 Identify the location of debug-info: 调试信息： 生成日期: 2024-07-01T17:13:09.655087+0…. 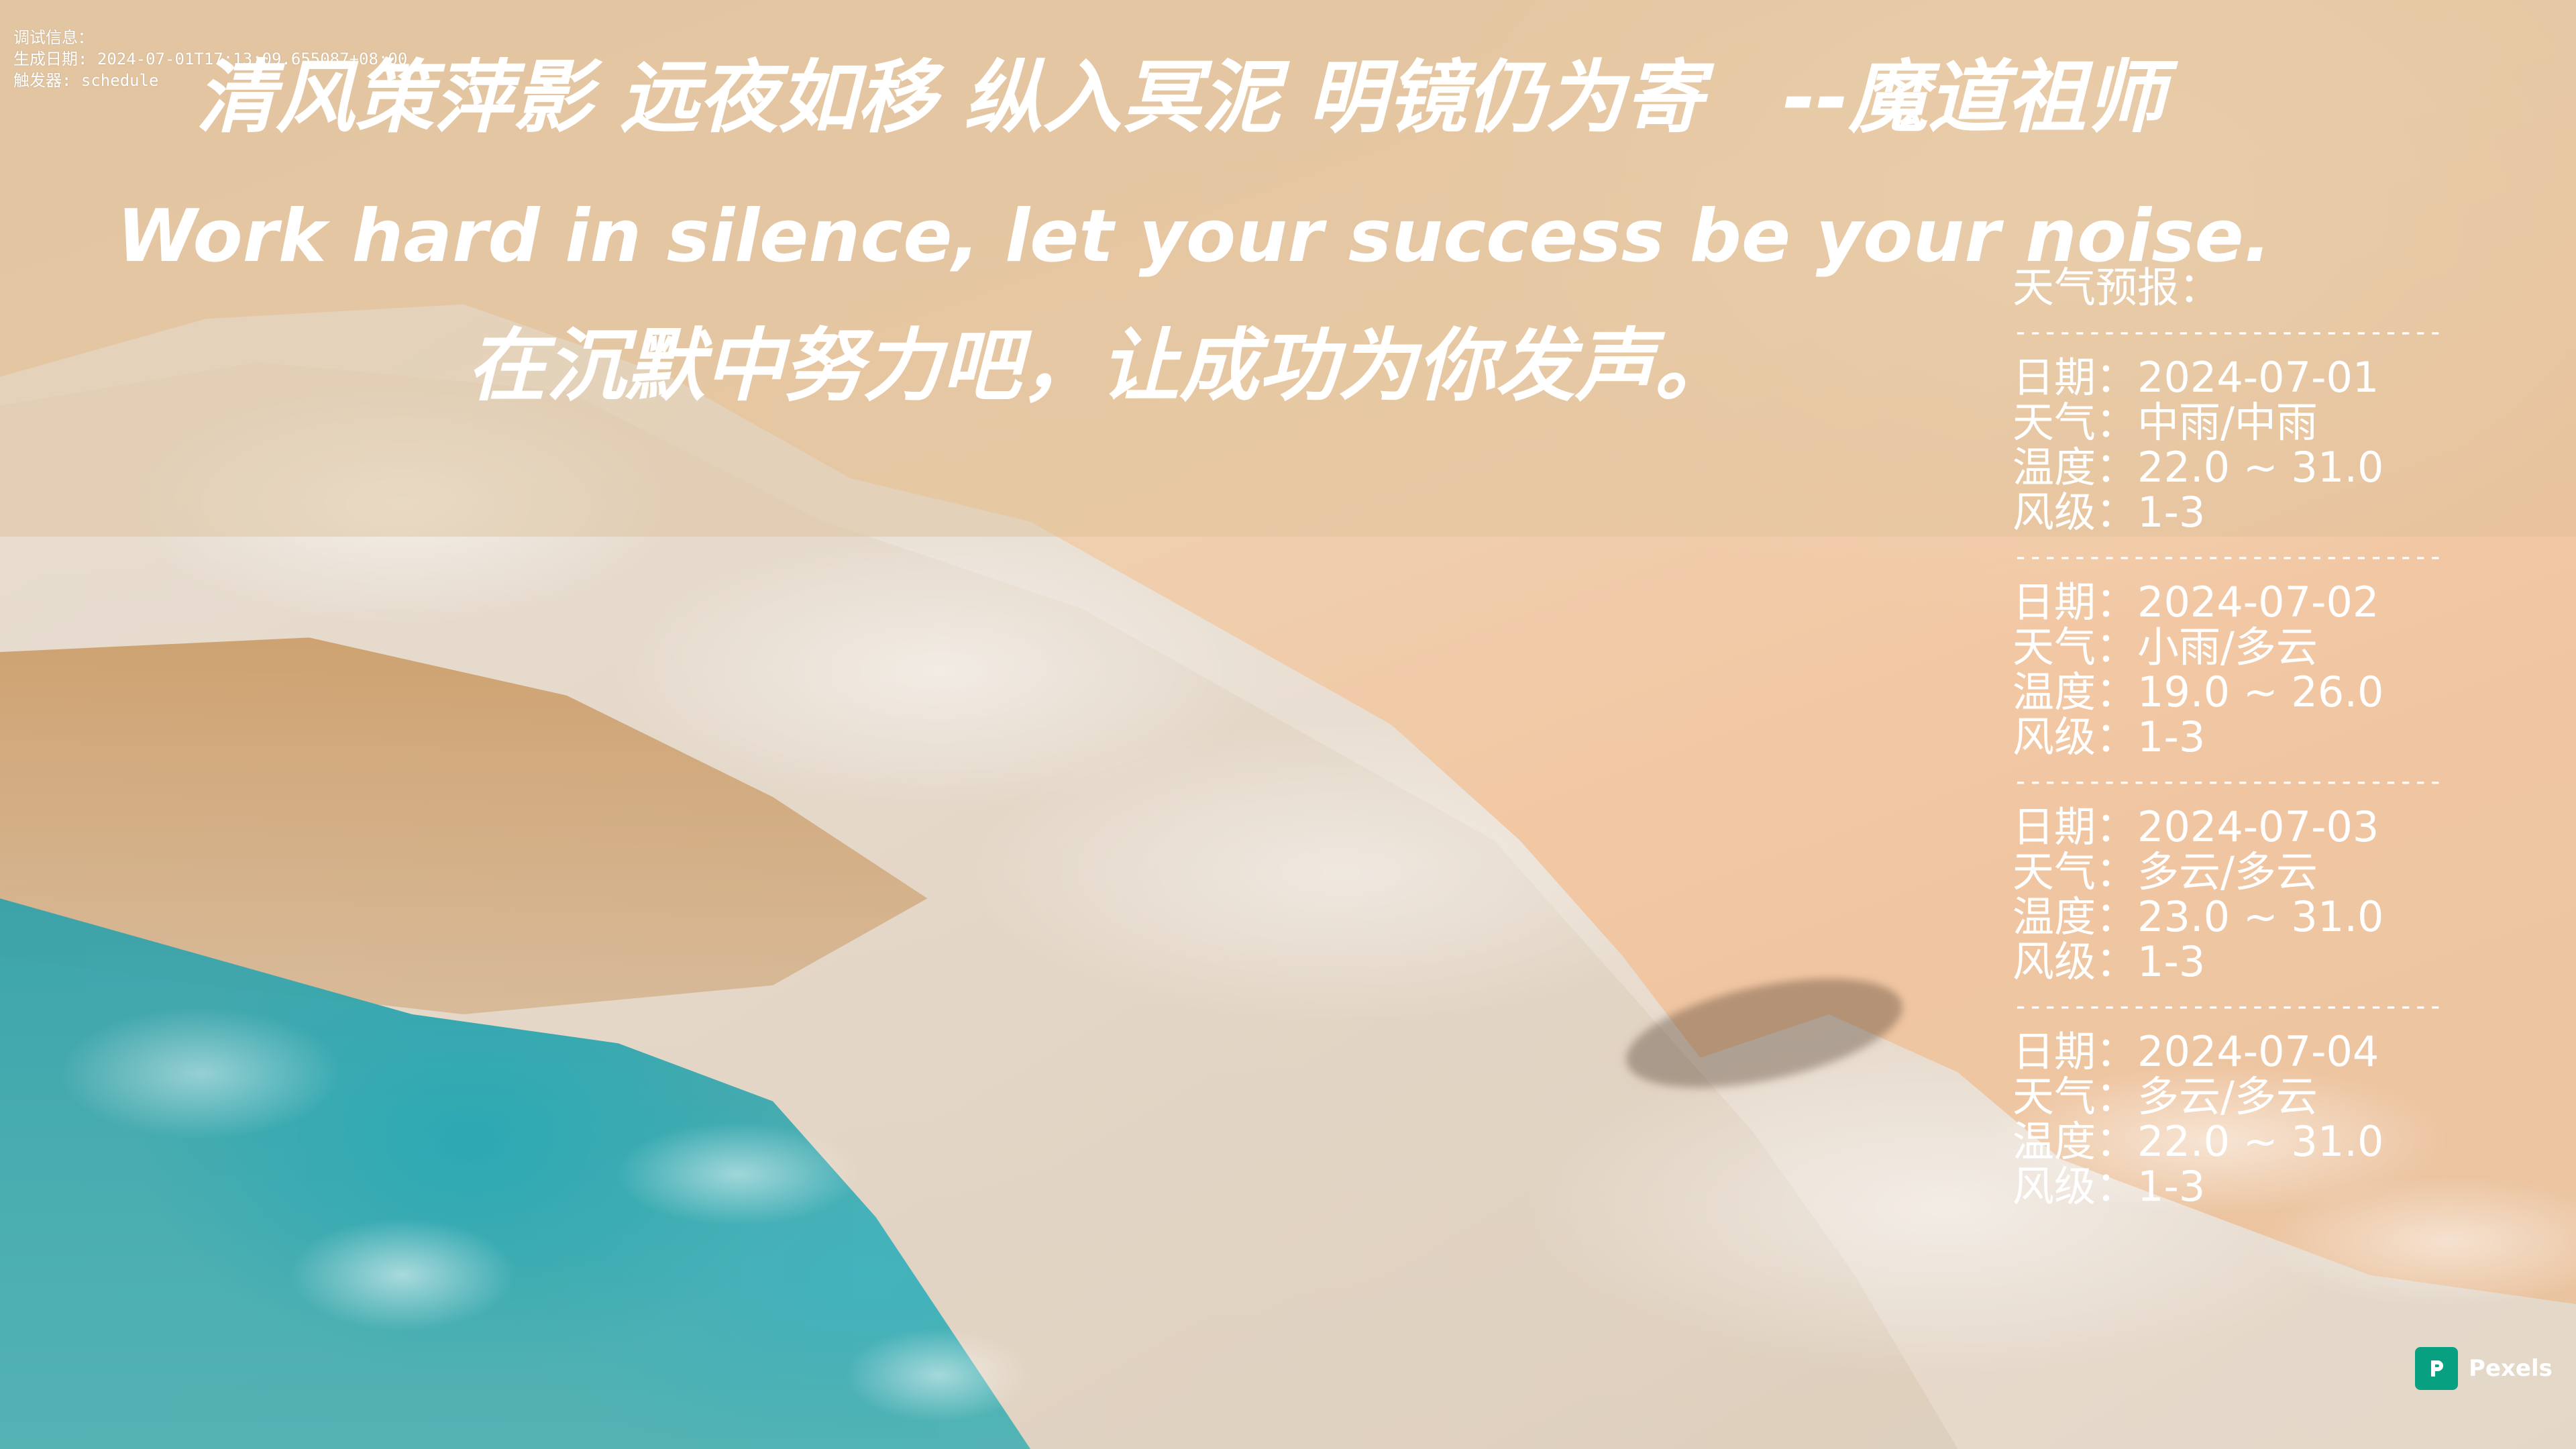
(210, 59).